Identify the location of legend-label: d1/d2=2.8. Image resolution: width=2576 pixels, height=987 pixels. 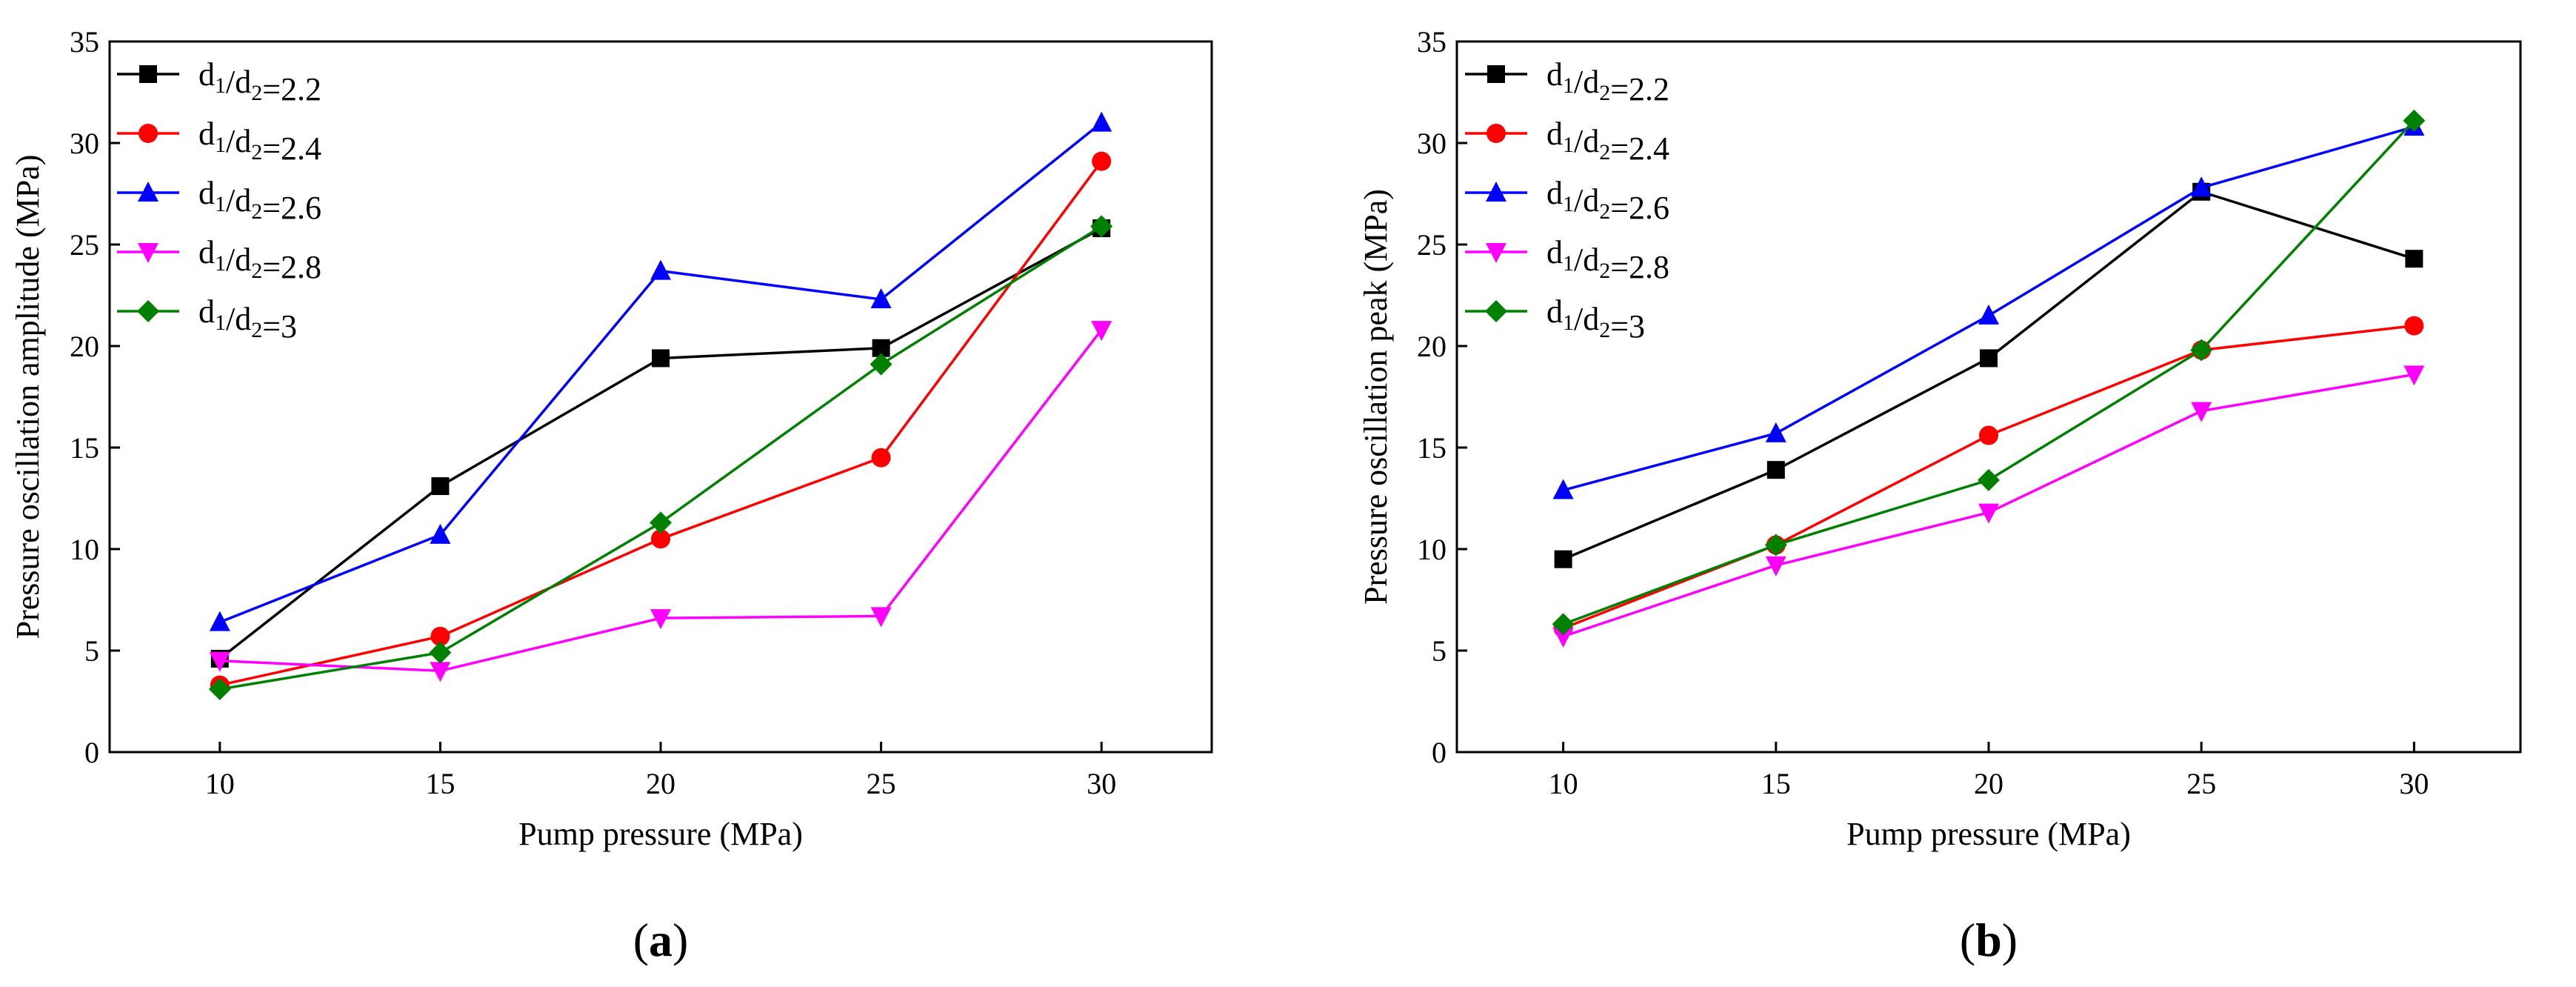
(1607, 259).